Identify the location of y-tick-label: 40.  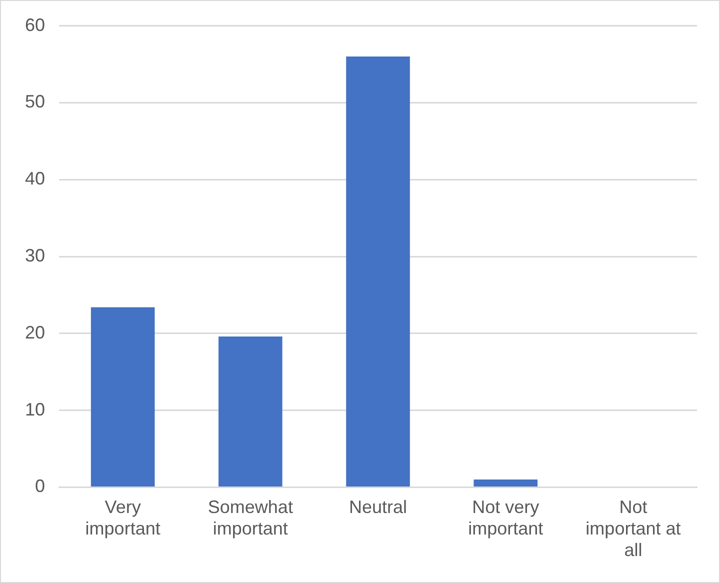
(35, 178).